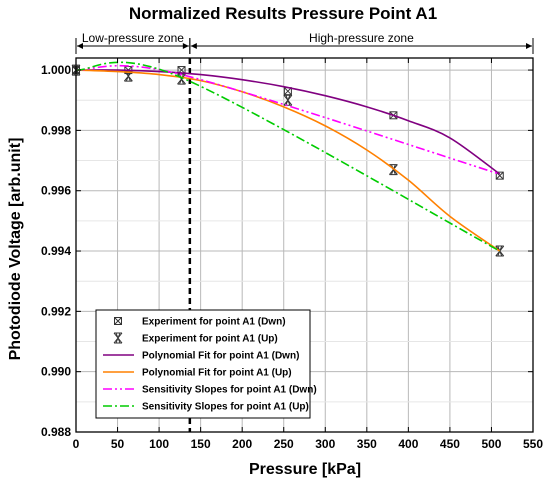  I want to click on x-tick-label: 350, so click(367, 444).